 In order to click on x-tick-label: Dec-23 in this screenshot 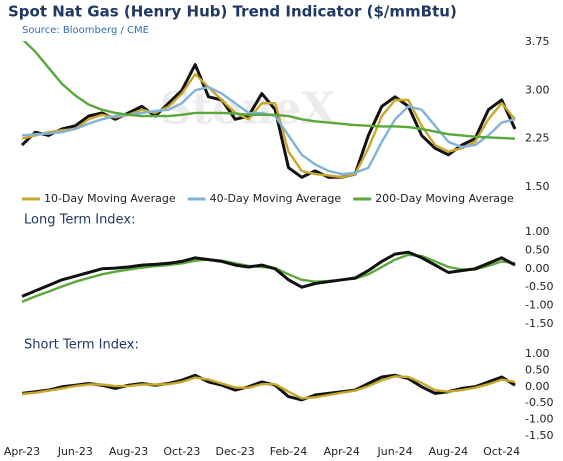, I will do `click(235, 451)`.